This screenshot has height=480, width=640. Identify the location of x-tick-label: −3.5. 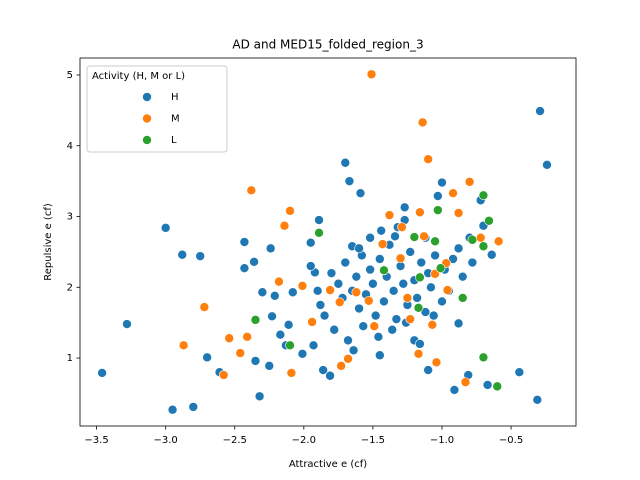
(96, 440).